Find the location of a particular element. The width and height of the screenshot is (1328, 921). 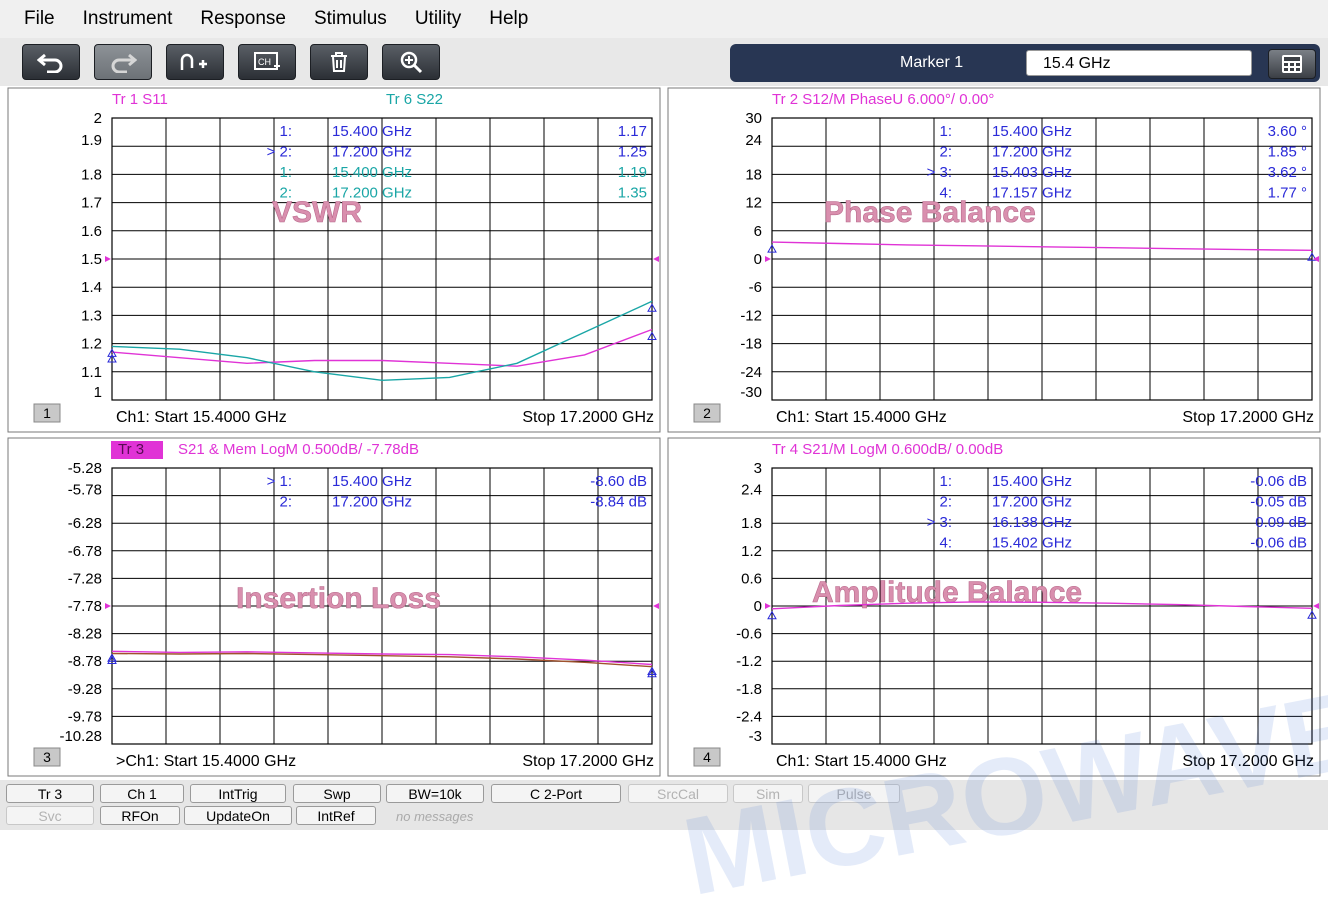

status-ch-1-button: Ch 1 is located at coordinates (142, 793).